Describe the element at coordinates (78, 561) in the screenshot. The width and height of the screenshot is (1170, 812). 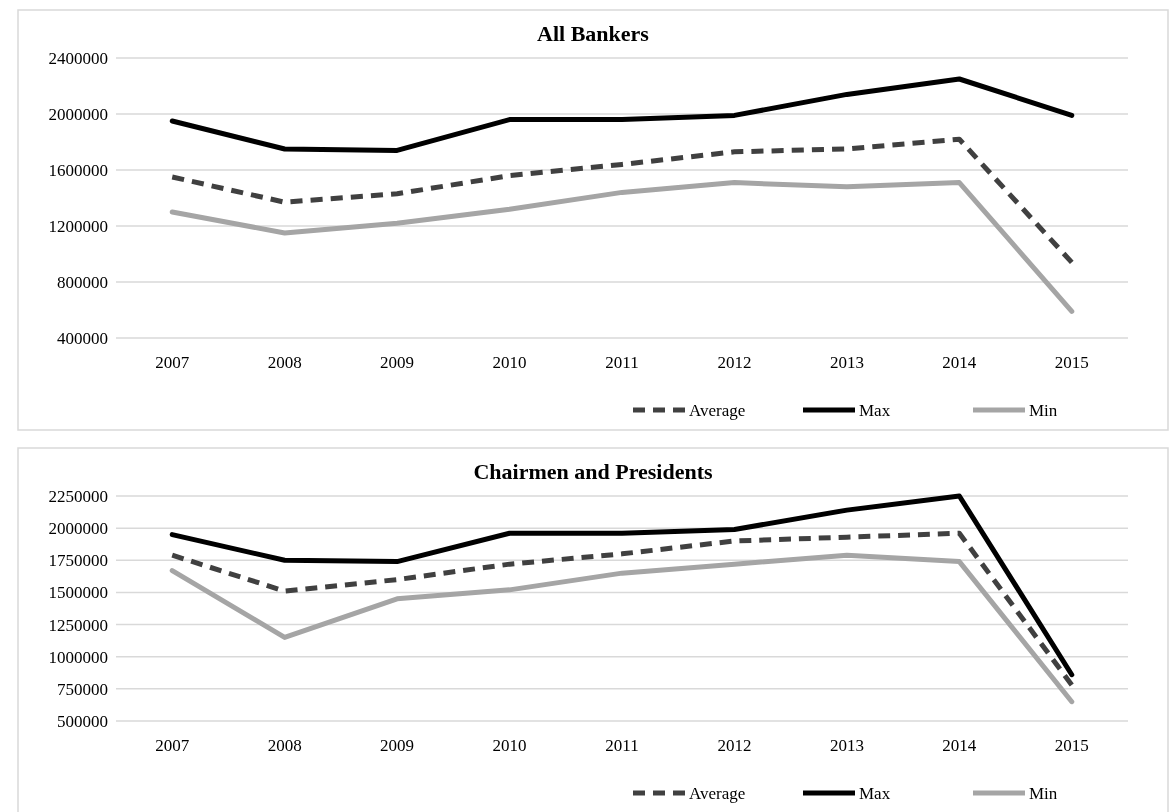
I see `y-tick-label: 1750000` at that location.